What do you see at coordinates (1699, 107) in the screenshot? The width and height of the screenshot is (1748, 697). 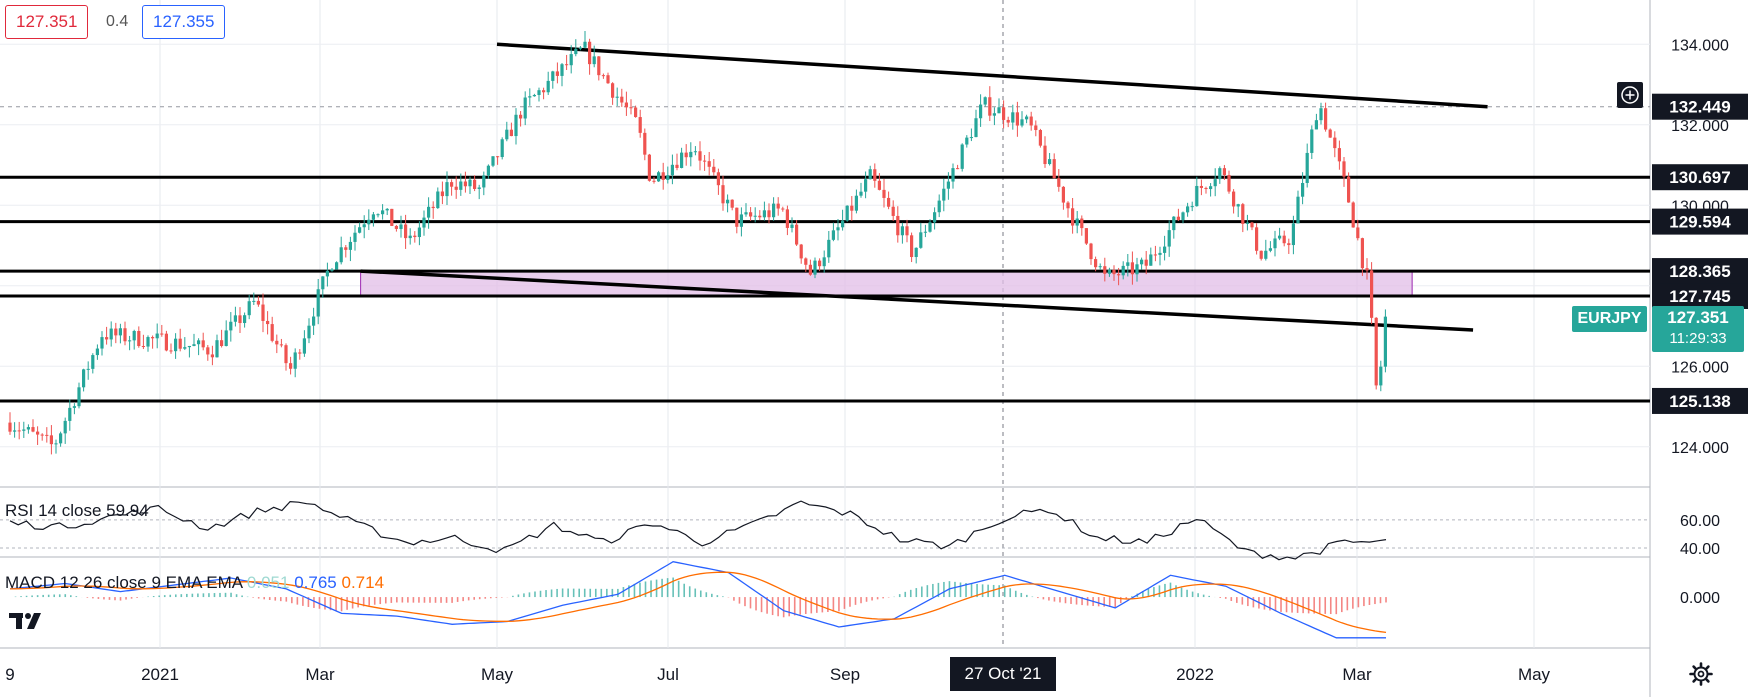 I see `level-tag-label: 132.449` at bounding box center [1699, 107].